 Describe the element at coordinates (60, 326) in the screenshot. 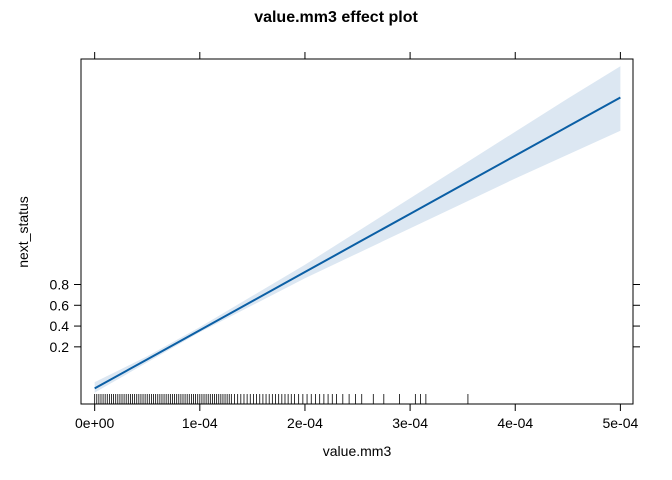

I see `y-tick-label: 0.4` at that location.